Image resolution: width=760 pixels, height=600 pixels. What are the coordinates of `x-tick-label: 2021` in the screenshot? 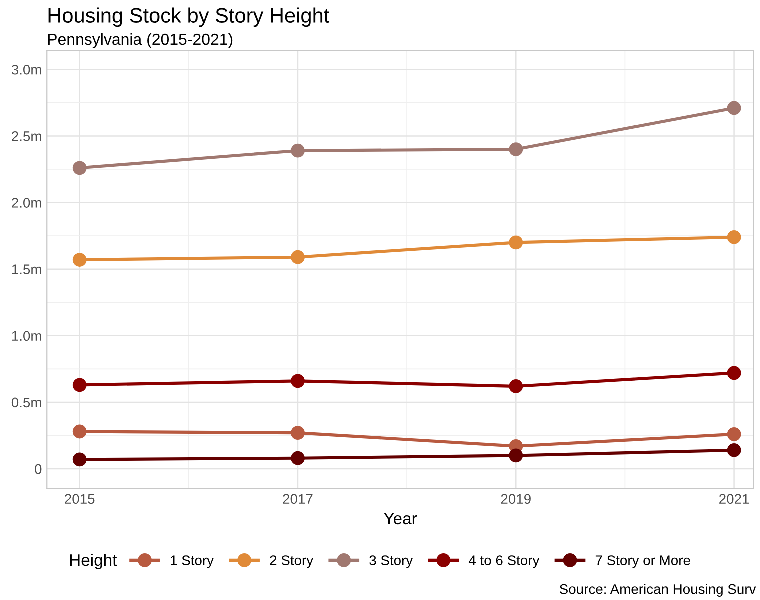 It's located at (735, 499).